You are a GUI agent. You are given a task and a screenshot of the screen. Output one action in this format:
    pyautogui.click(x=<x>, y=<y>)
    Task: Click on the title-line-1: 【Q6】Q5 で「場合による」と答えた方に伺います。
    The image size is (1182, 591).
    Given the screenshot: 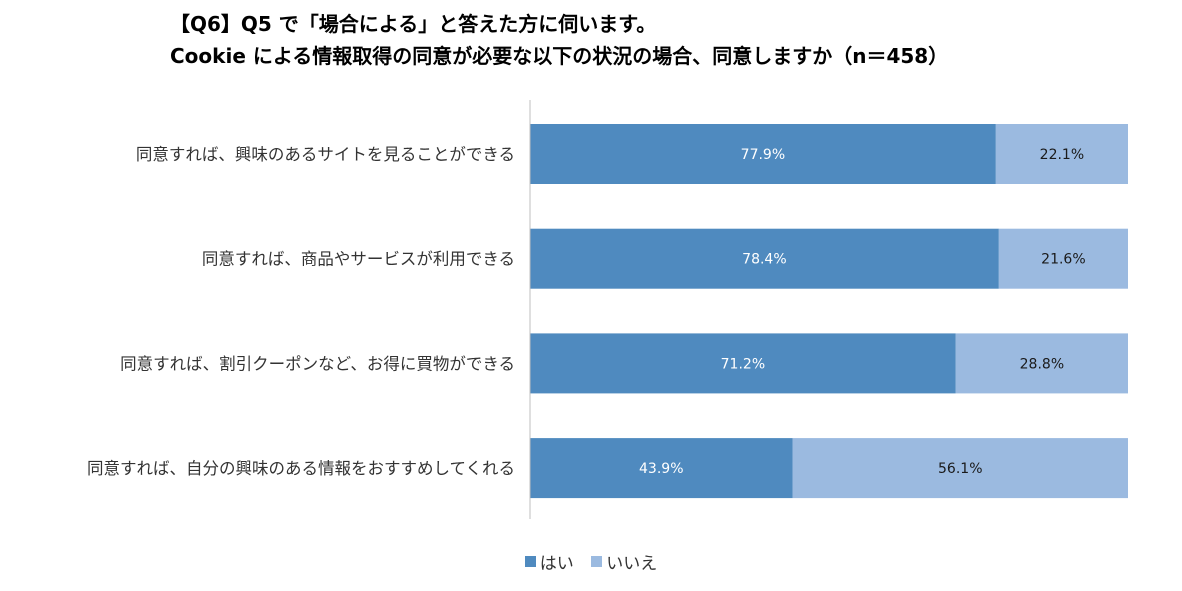 What is the action you would take?
    pyautogui.click(x=413, y=24)
    